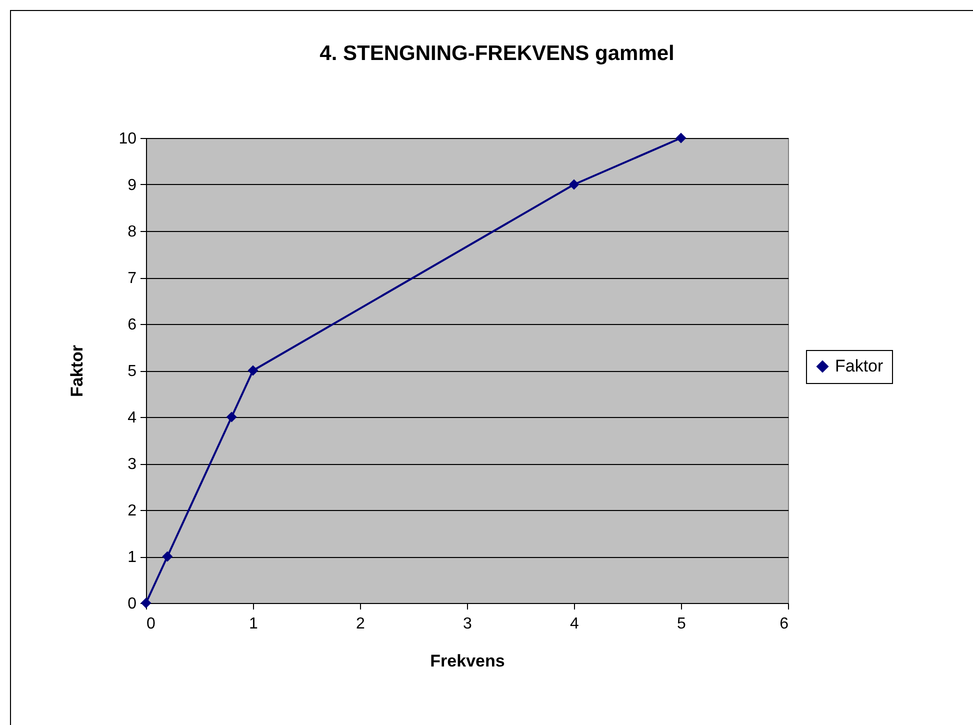 The width and height of the screenshot is (973, 725). What do you see at coordinates (132, 232) in the screenshot?
I see `y-tick-label: 8` at bounding box center [132, 232].